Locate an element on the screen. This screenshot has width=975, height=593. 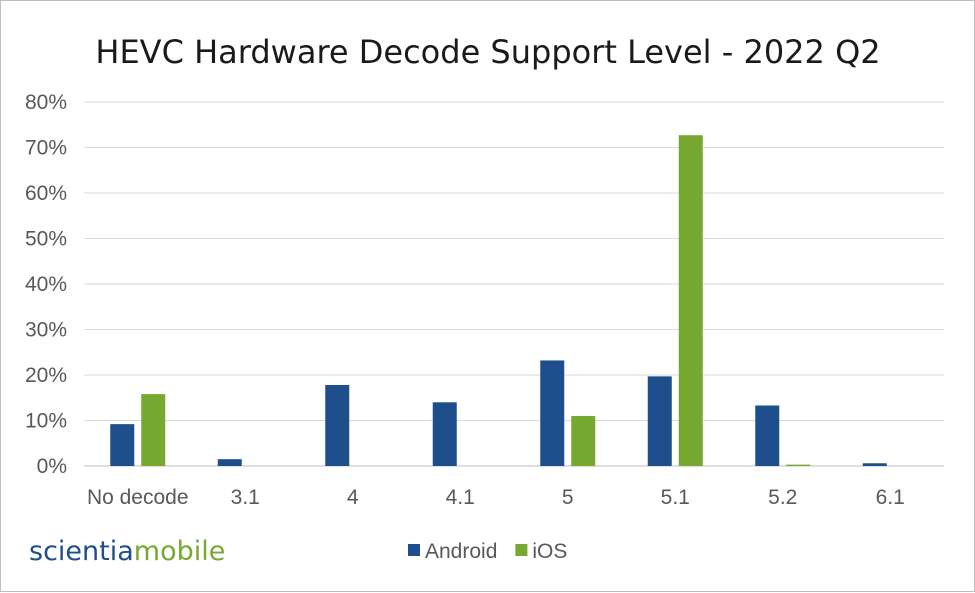
y-tick-label: 40% is located at coordinates (46, 284).